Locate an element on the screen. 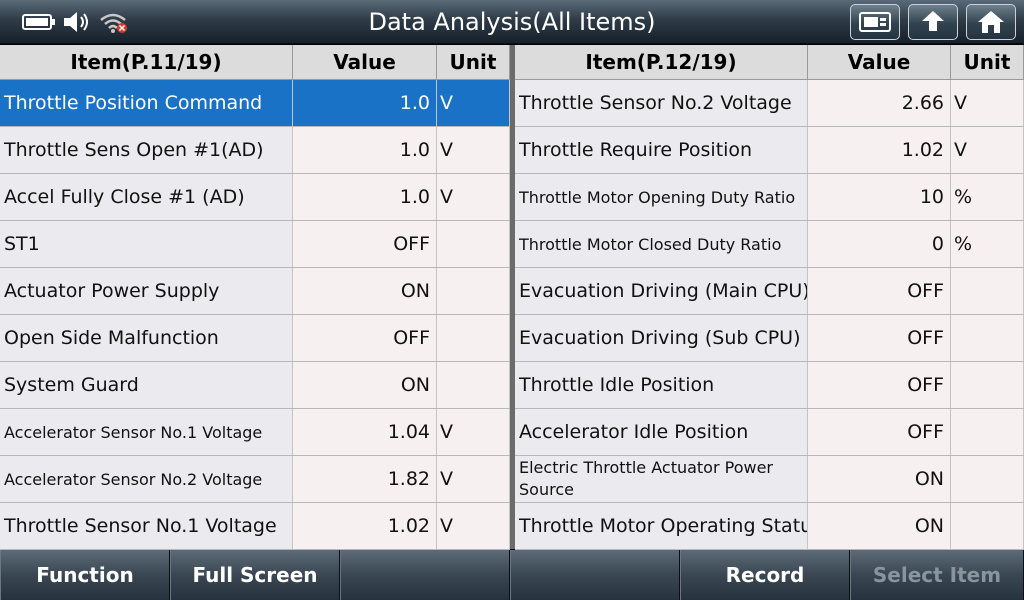 This screenshot has height=600, width=1024. row-value: 1.82 is located at coordinates (365, 479).